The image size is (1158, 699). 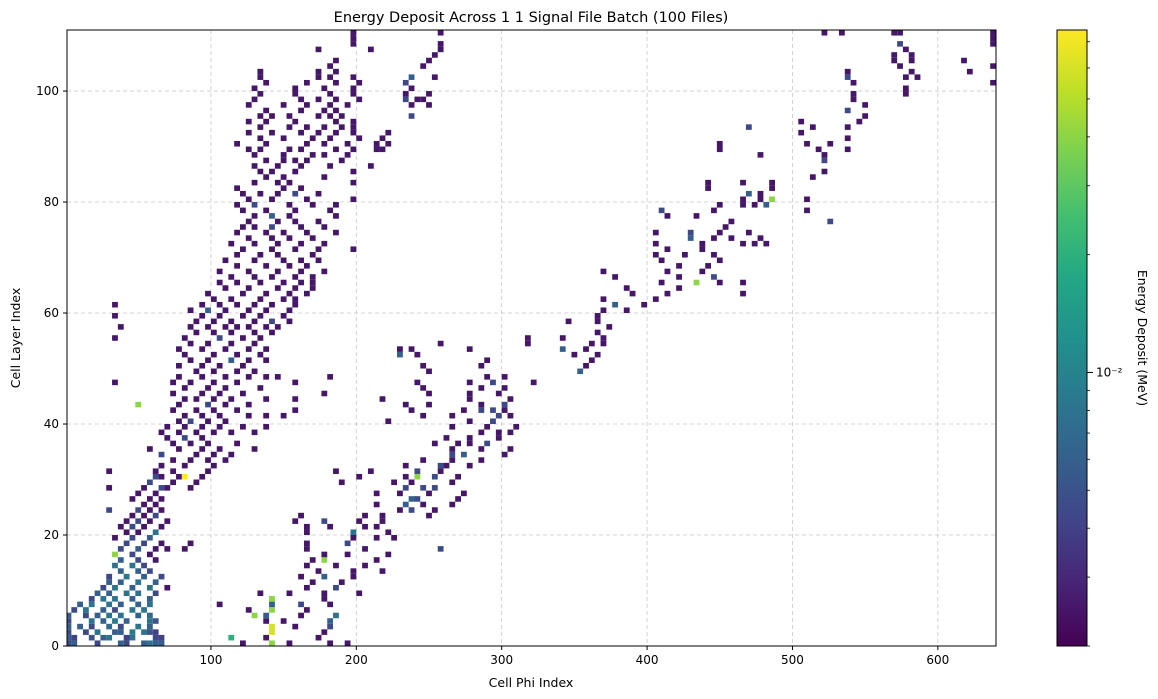 What do you see at coordinates (51, 313) in the screenshot?
I see `y-tick-label: 60` at bounding box center [51, 313].